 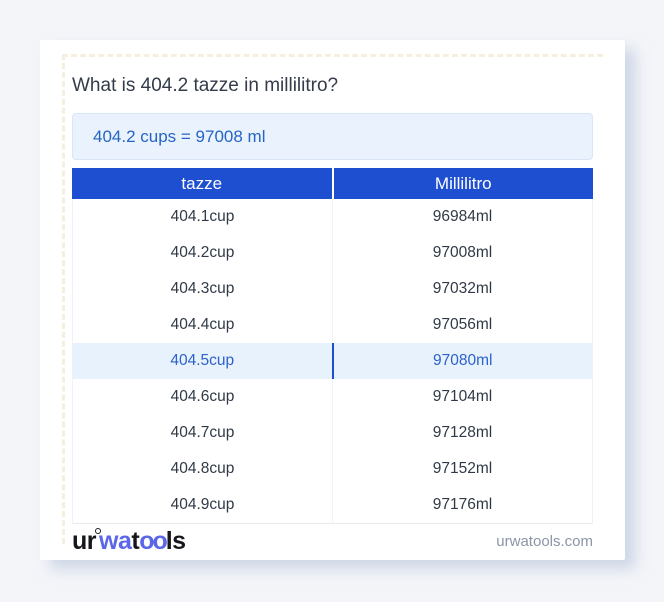 I want to click on table-header-row: tazze Millilitro, so click(x=332, y=183).